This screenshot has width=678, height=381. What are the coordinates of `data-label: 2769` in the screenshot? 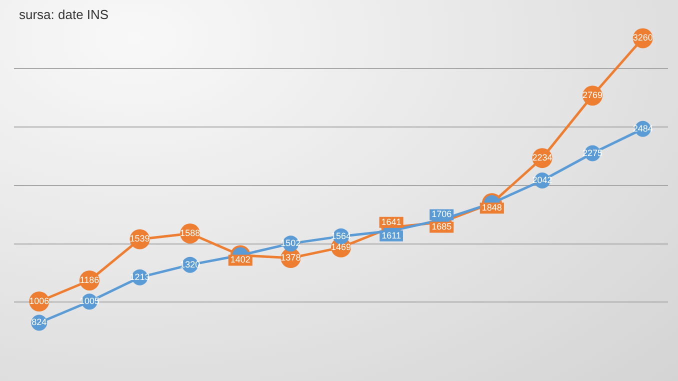 It's located at (592, 95).